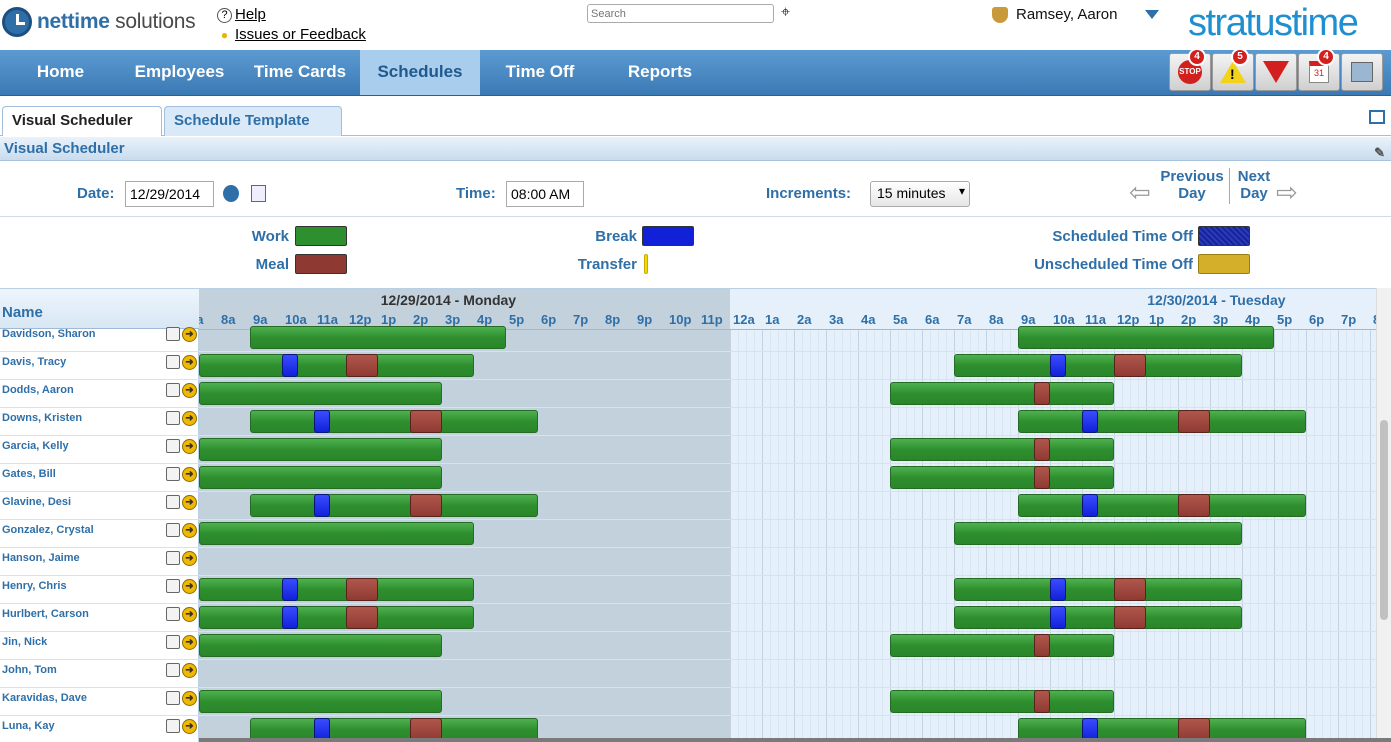 Image resolution: width=1391 pixels, height=742 pixels. Describe the element at coordinates (1319, 69) in the screenshot. I see `calendar-alert-button: 31 4` at that location.